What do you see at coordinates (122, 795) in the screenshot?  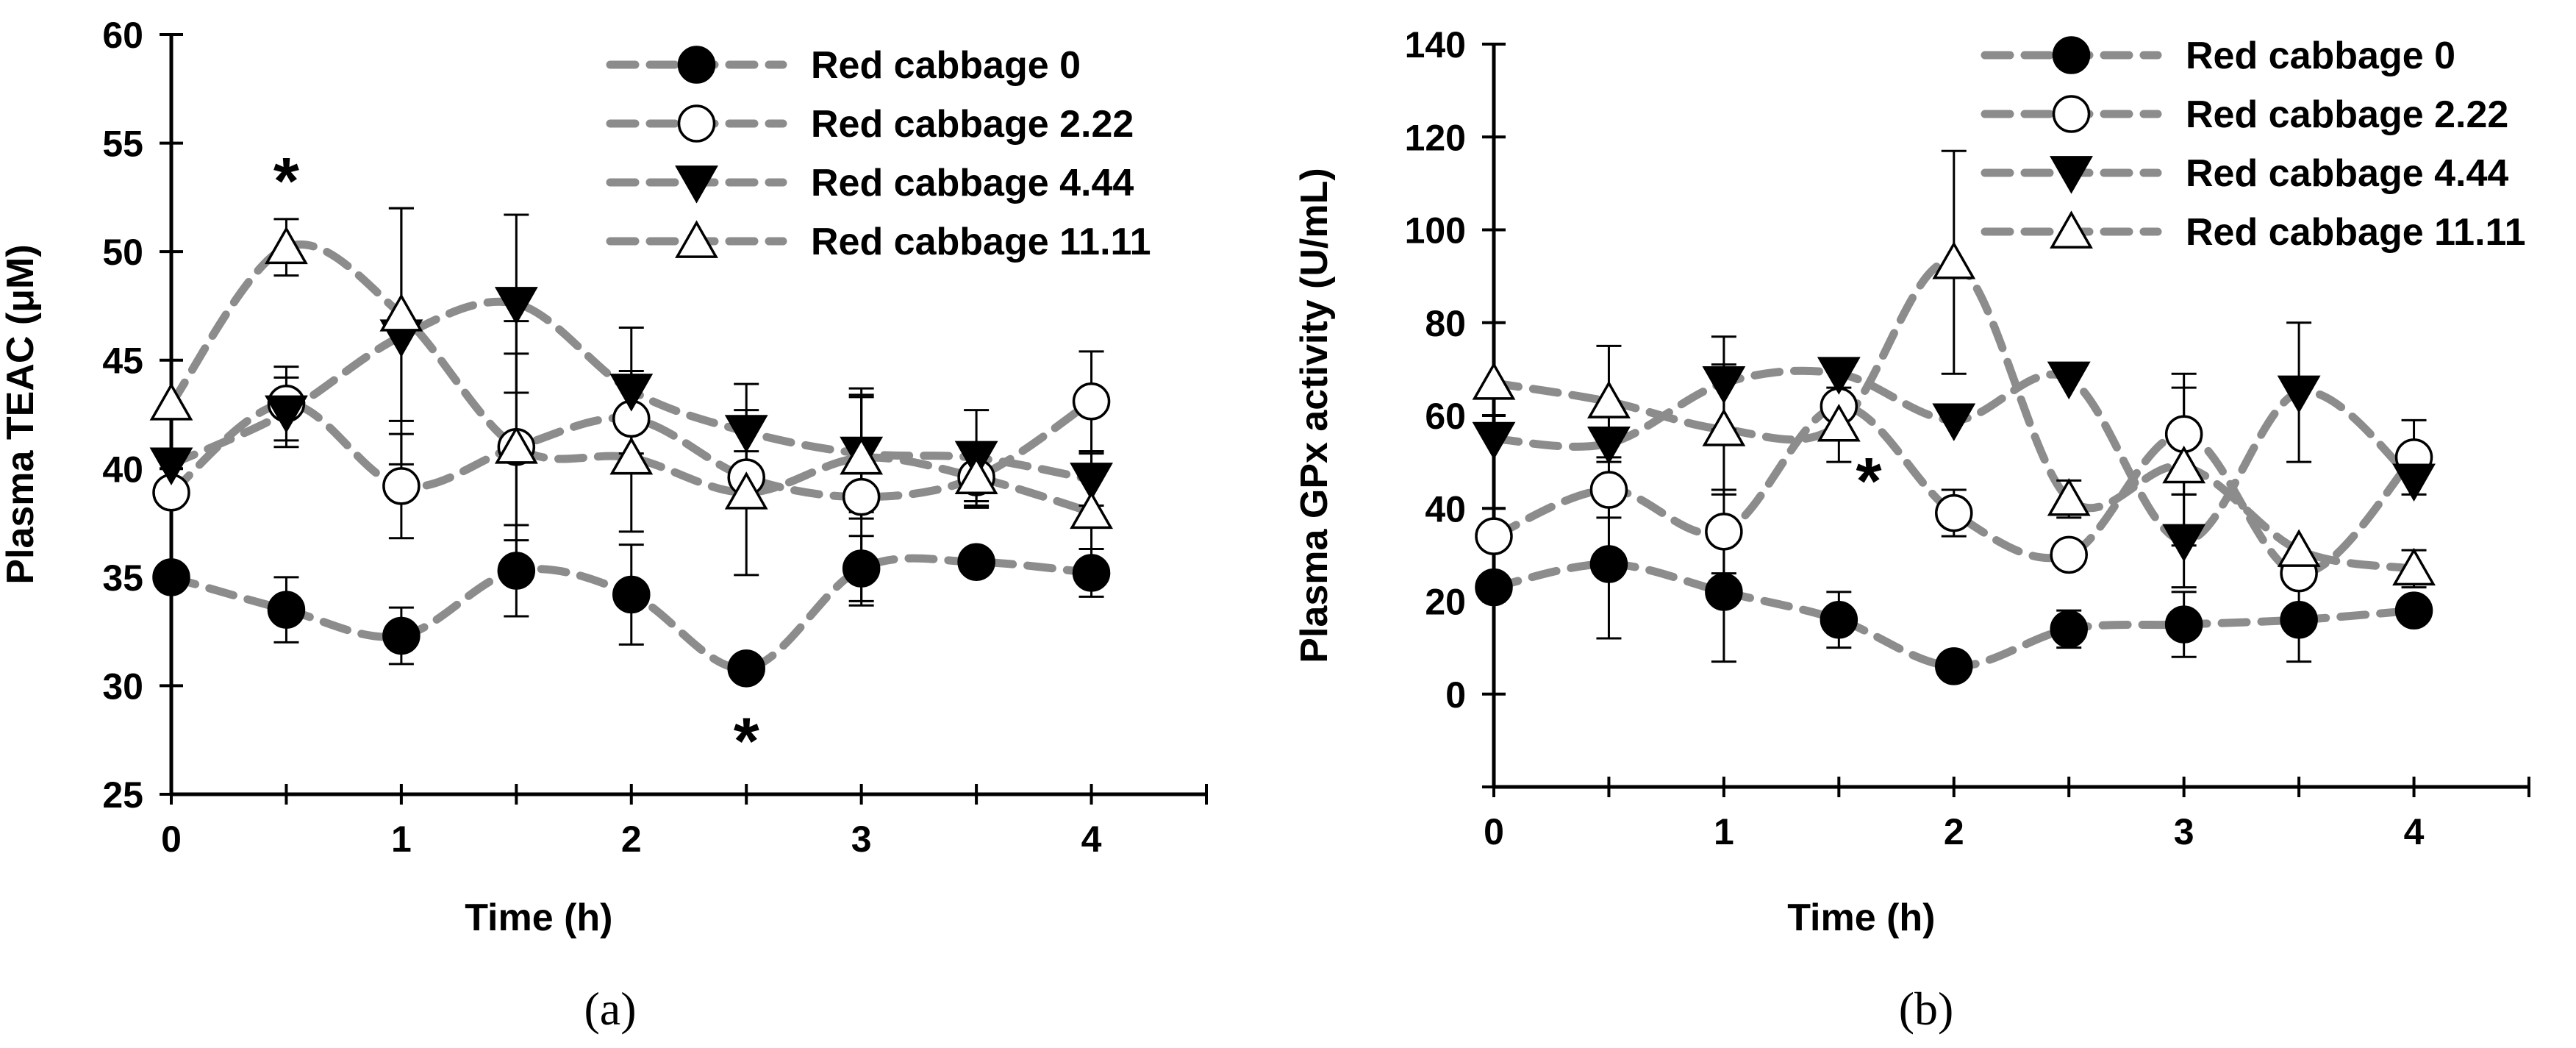 I see `y-tick-label: 25` at bounding box center [122, 795].